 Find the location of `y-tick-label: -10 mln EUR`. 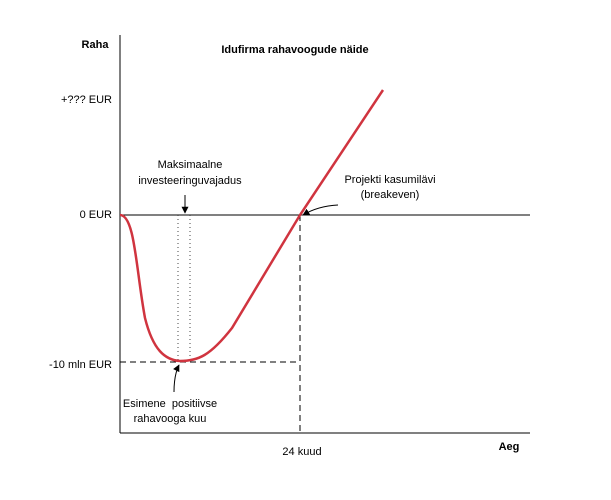

y-tick-label: -10 mln EUR is located at coordinates (80, 365).